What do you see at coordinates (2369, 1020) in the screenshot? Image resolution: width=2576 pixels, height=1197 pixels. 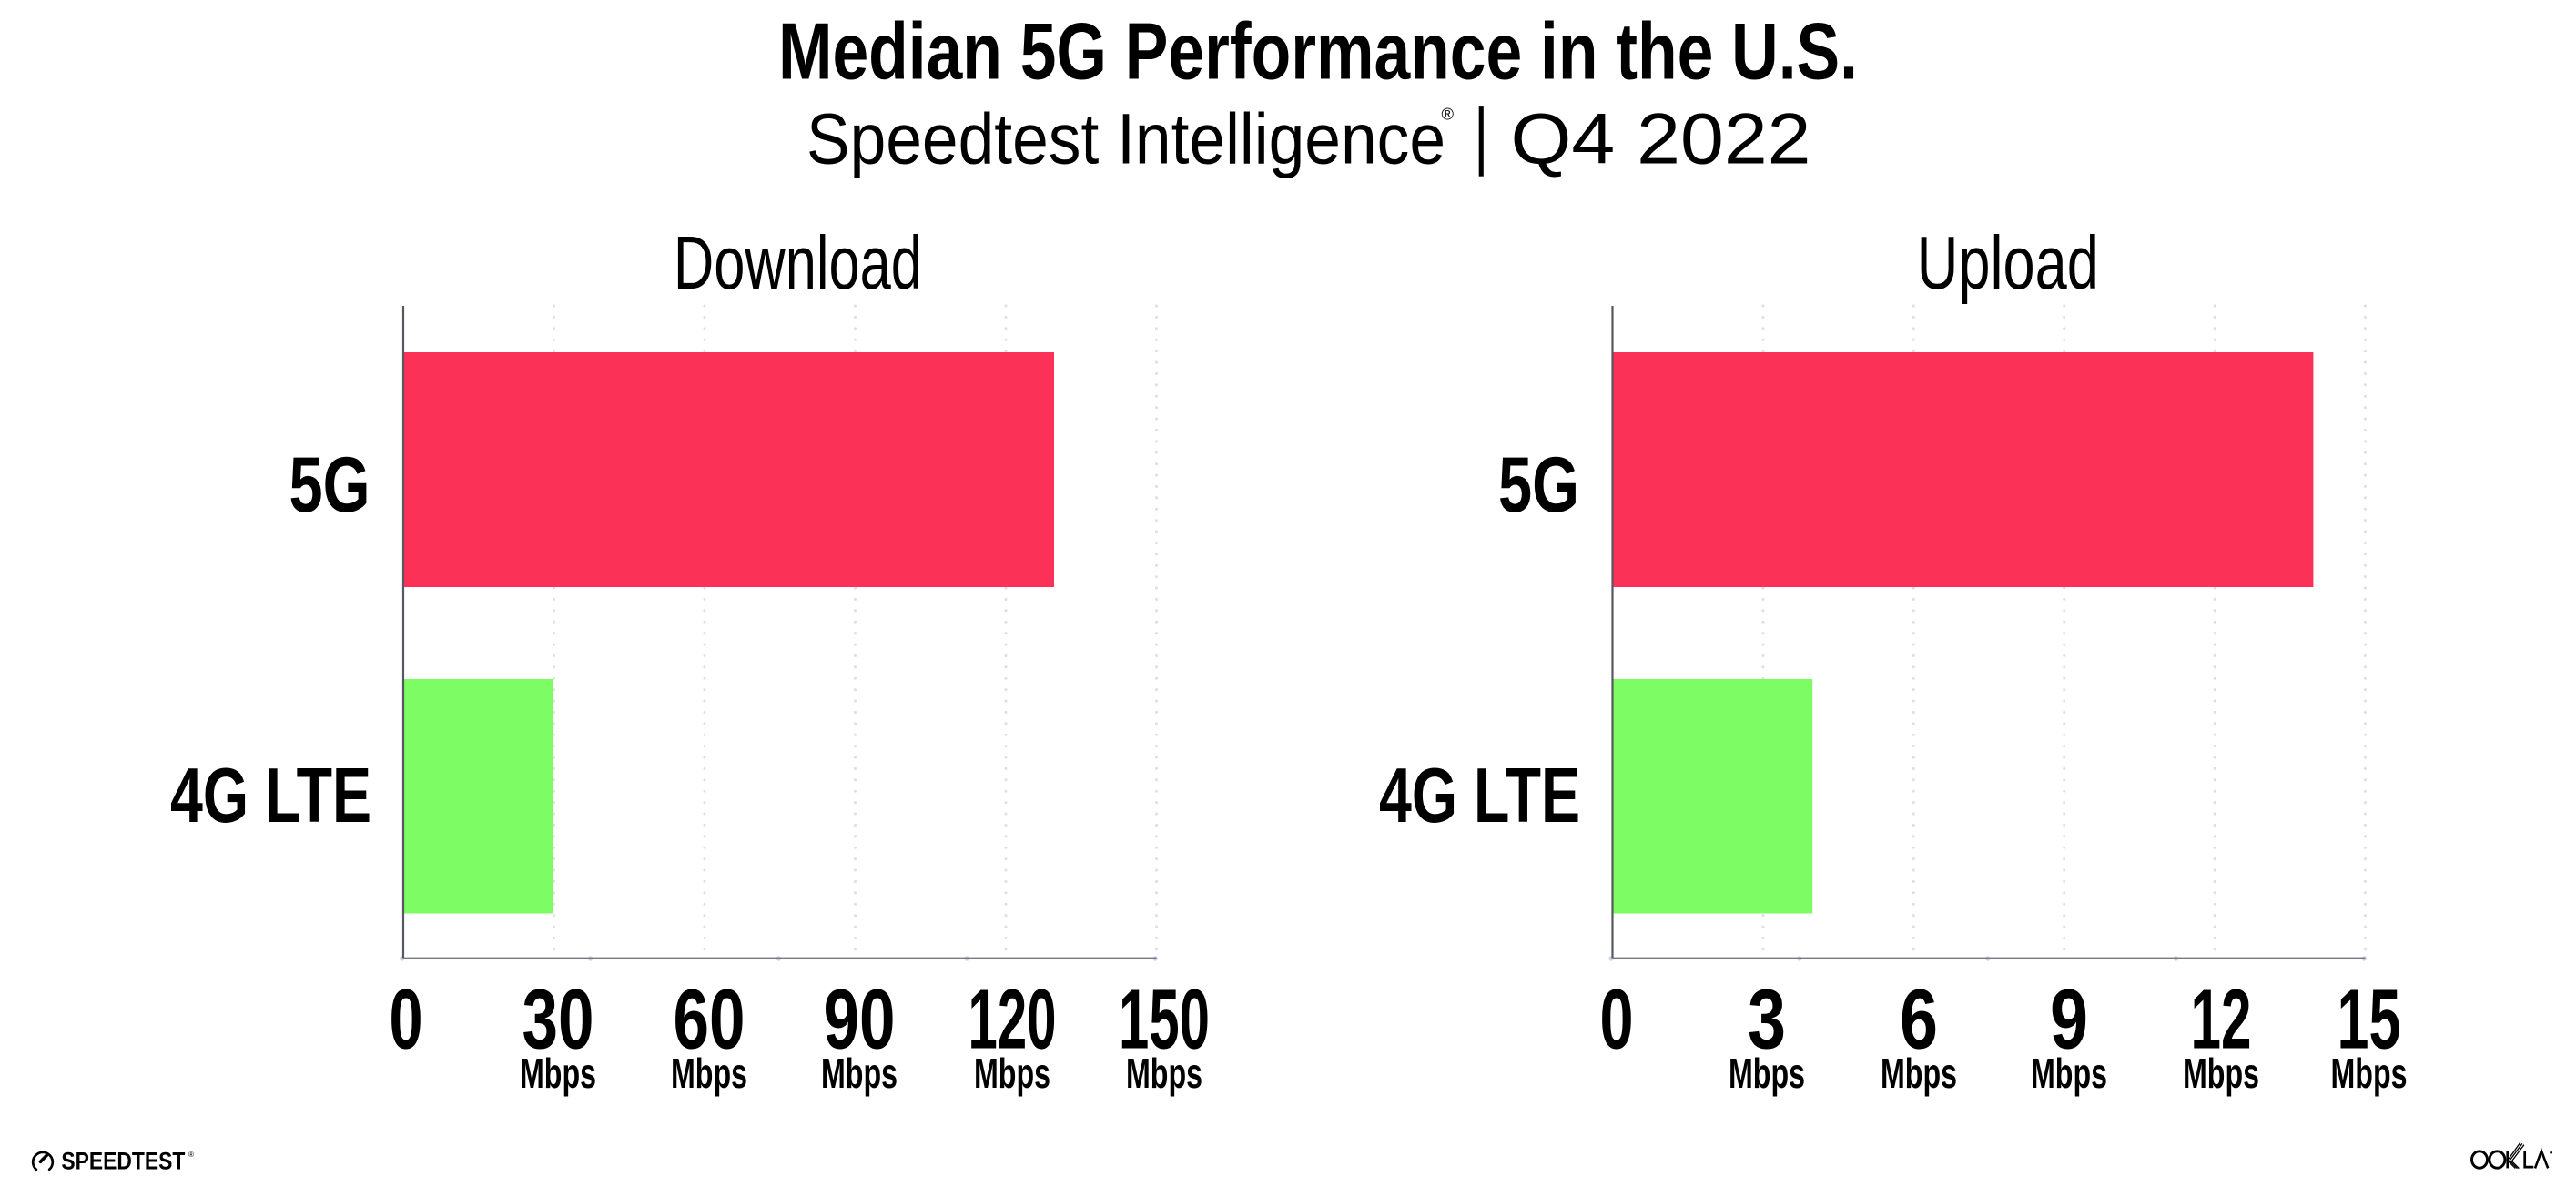 I see `svg-text: 15` at bounding box center [2369, 1020].